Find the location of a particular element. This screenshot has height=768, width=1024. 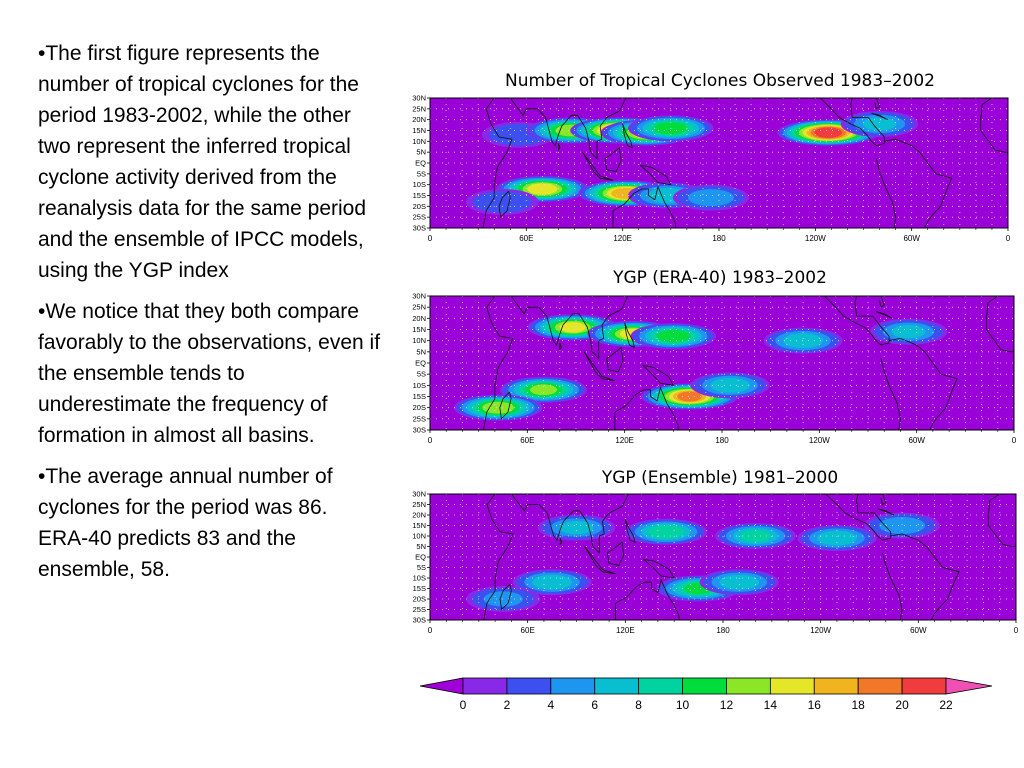

lon-tick-label: 120E is located at coordinates (622, 238).